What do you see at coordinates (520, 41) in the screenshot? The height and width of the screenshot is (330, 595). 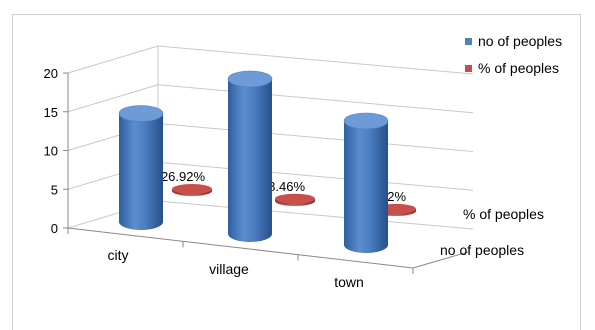 I see `legend-label: no of peoples` at bounding box center [520, 41].